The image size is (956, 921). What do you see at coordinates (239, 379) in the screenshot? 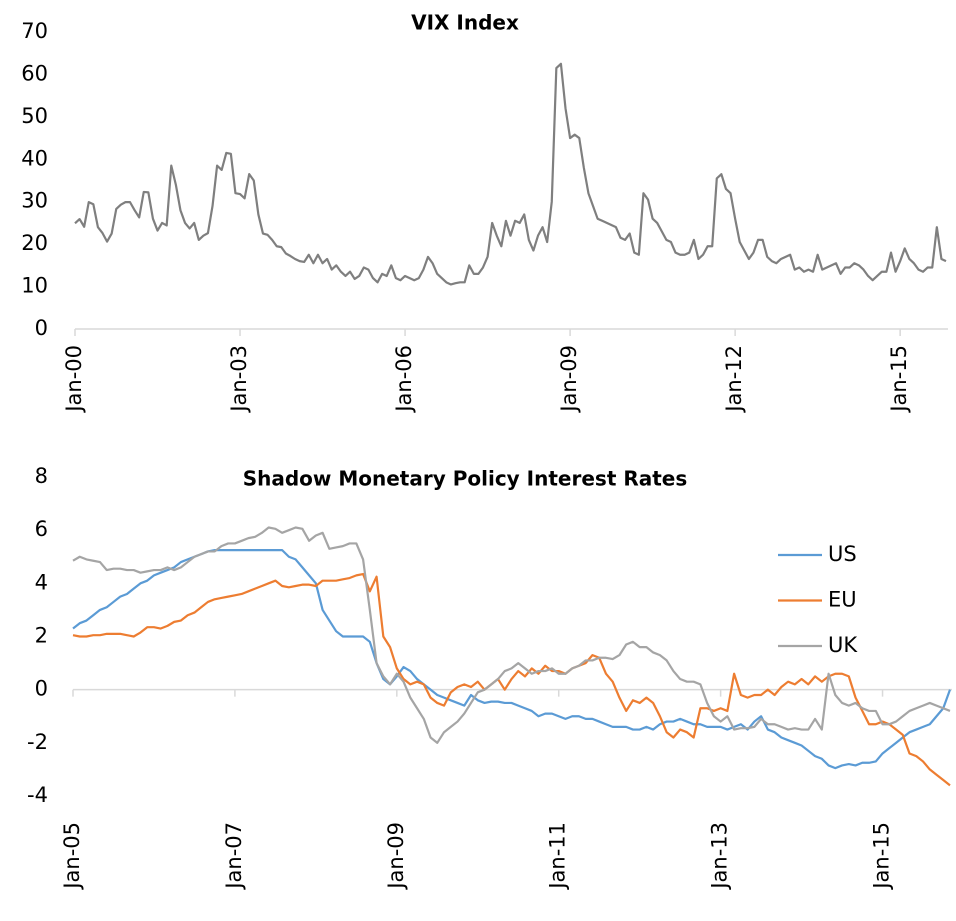
I see `x-tick-label: Jan-03` at bounding box center [239, 379].